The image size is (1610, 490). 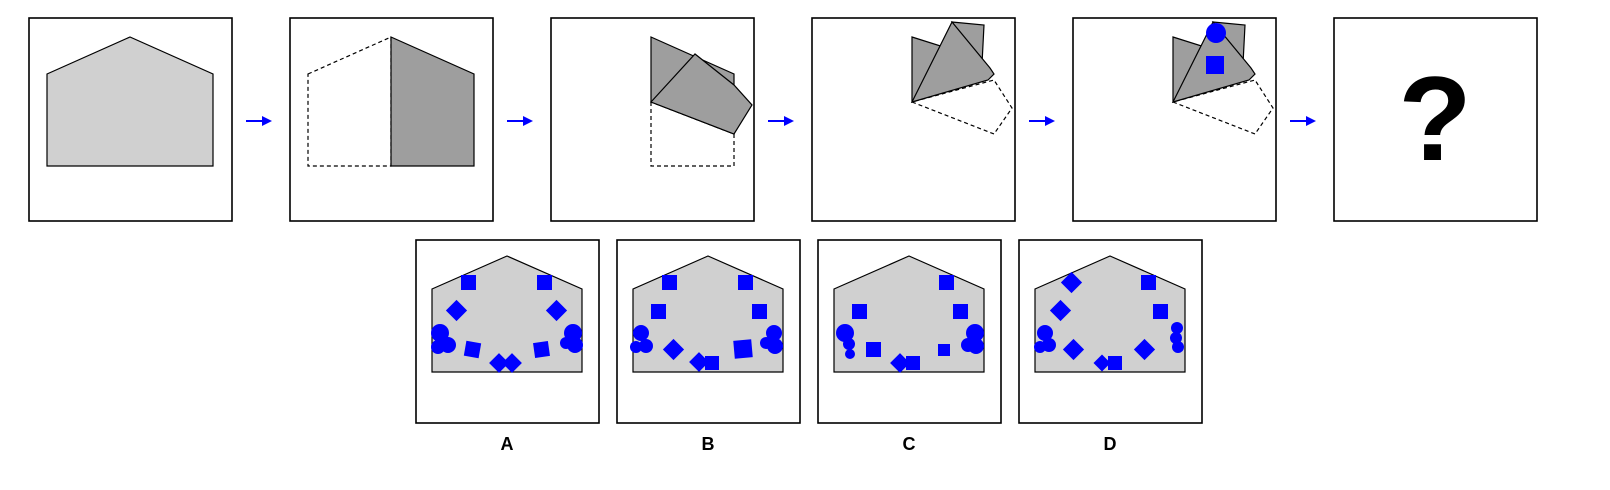 I want to click on option-c-holes, so click(x=910, y=324).